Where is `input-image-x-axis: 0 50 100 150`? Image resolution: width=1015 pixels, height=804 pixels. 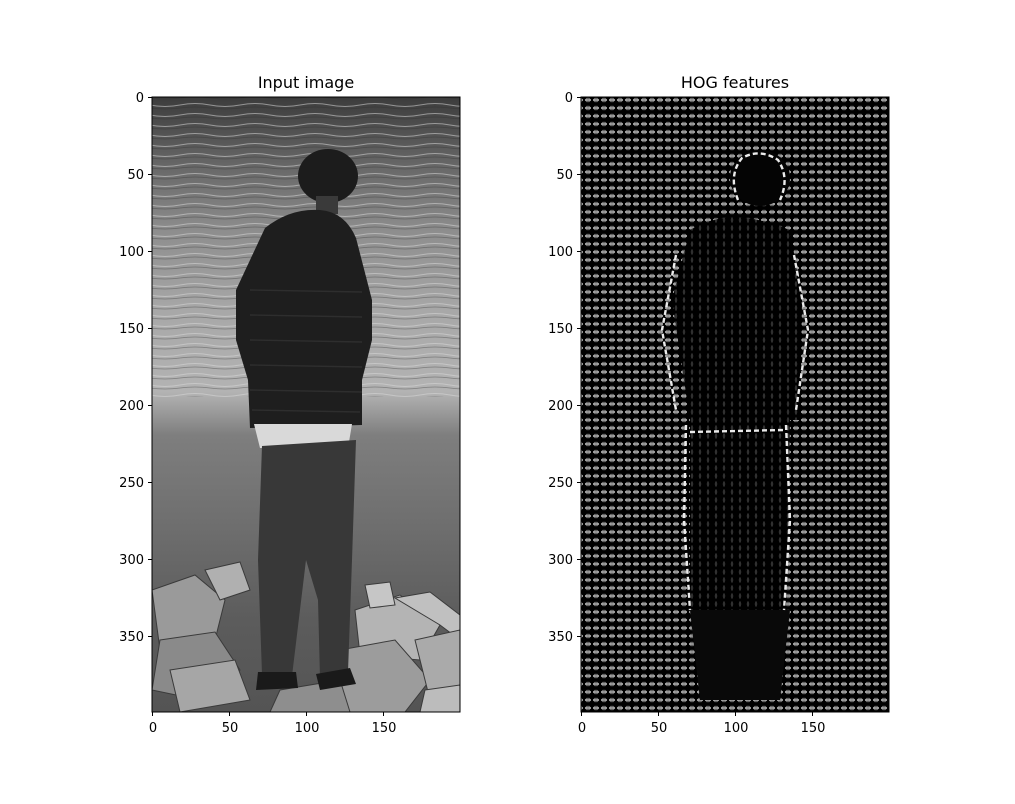
input-image-x-axis: 0 50 100 150 is located at coordinates (273, 724).